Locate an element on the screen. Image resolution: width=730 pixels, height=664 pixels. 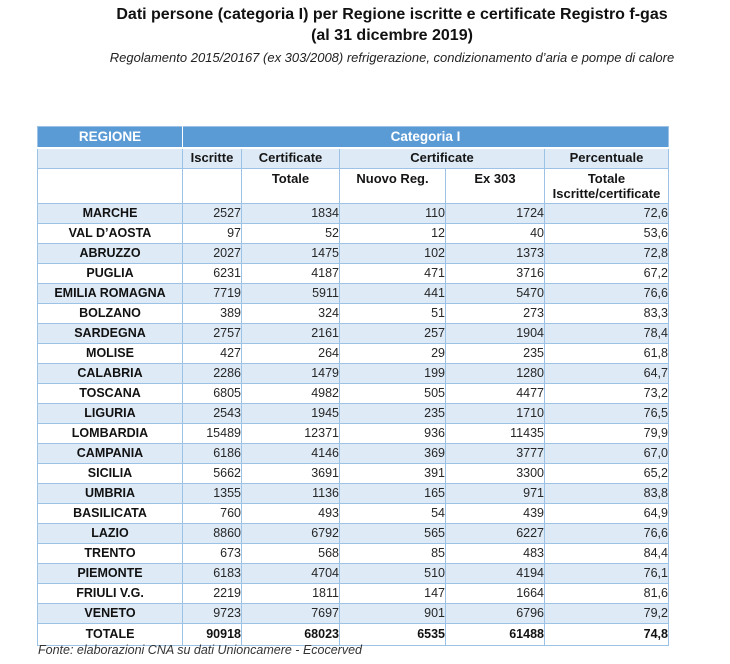
region-cell: VENETO is located at coordinates (110, 613).